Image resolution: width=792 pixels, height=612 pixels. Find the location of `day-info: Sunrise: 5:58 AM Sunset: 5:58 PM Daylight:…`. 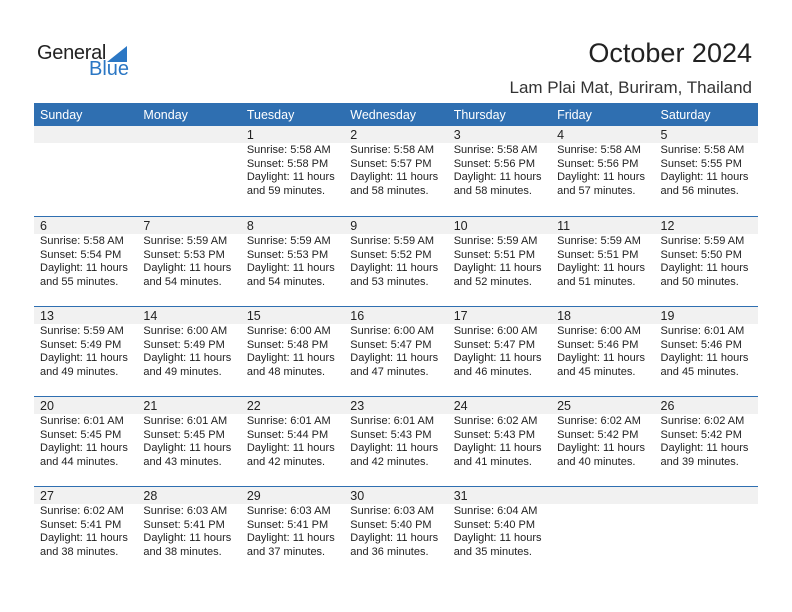

day-info: Sunrise: 5:58 AM Sunset: 5:58 PM Daylight:… is located at coordinates (291, 171).